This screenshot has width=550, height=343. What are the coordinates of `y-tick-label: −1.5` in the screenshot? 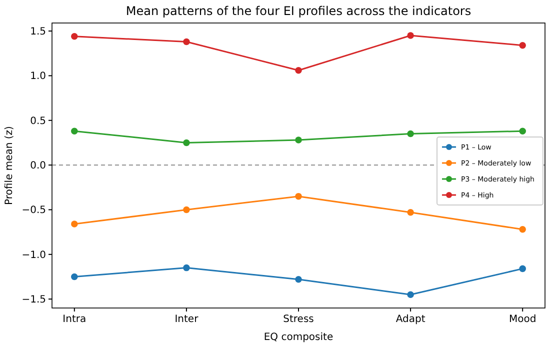 It's located at (34, 300).